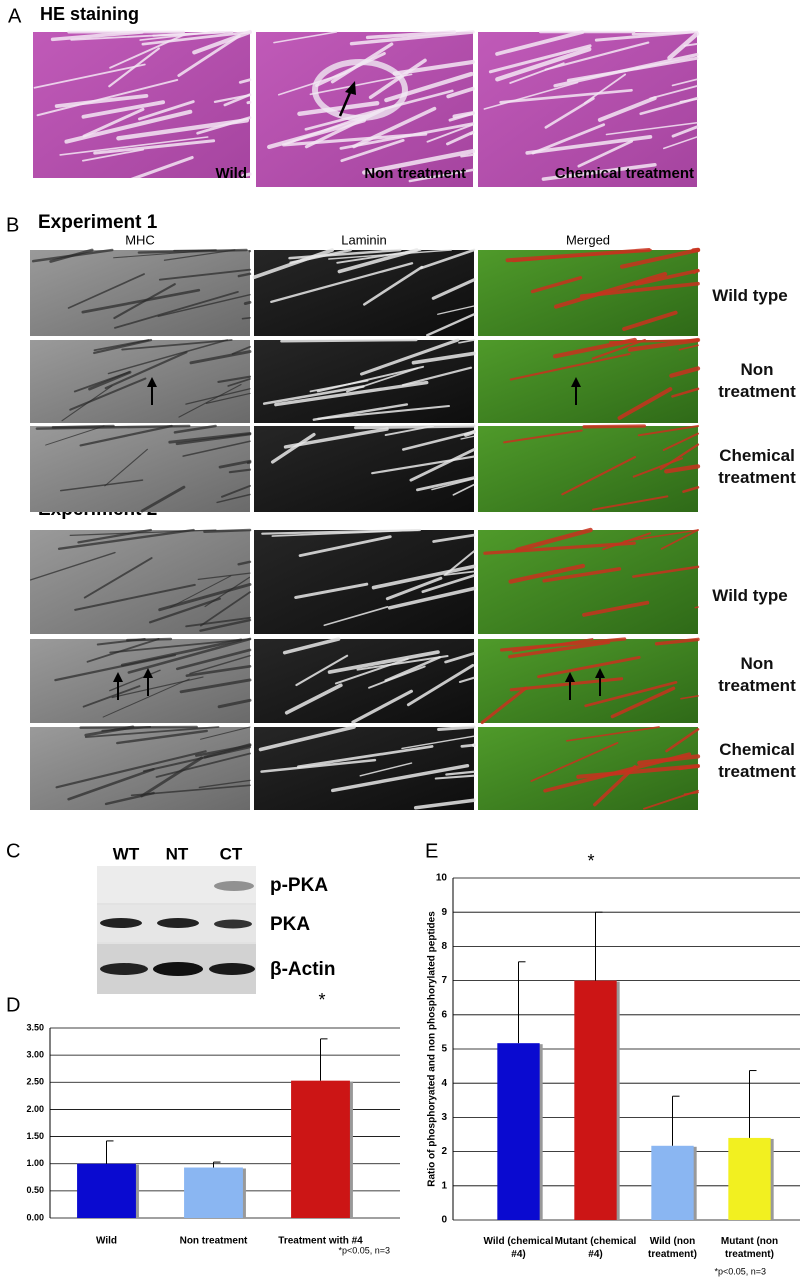  I want to click on y-tick-label: 7, so click(444, 980).